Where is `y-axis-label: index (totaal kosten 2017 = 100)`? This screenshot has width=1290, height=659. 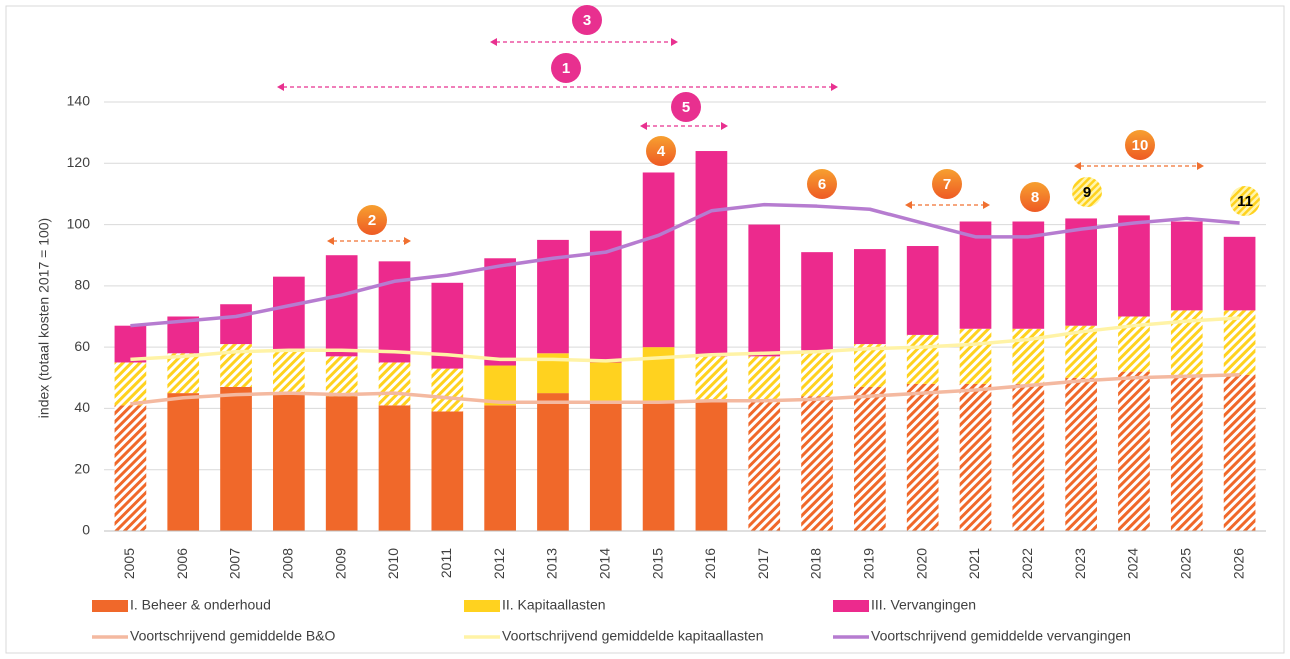 y-axis-label: index (totaal kosten 2017 = 100) is located at coordinates (44, 318).